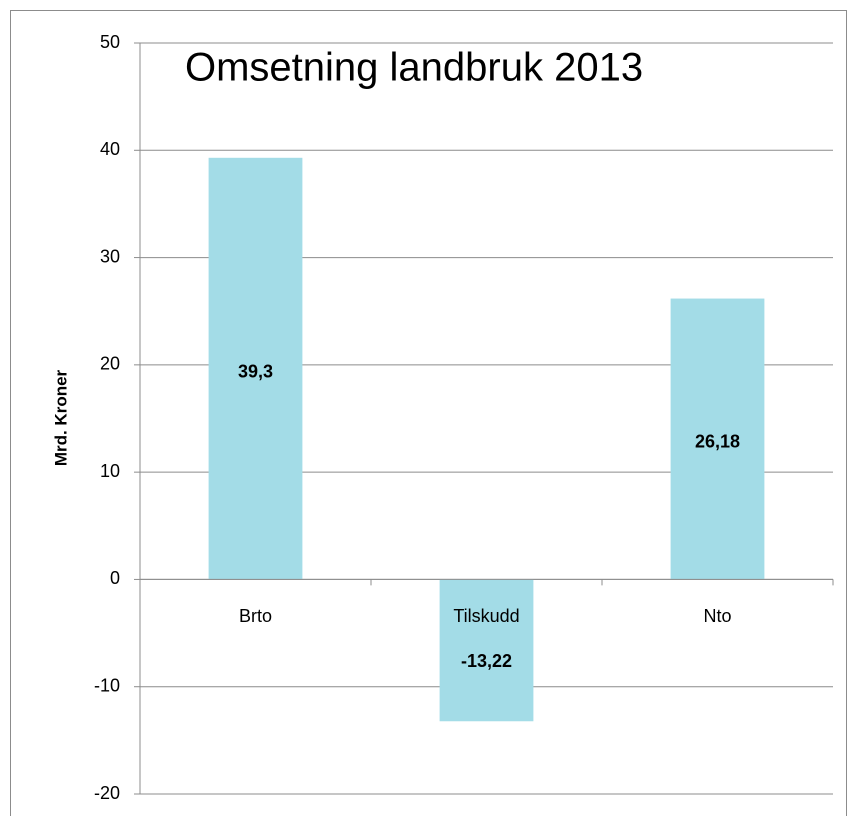 The width and height of the screenshot is (857, 816). What do you see at coordinates (486, 661) in the screenshot?
I see `data-label: -13,22` at bounding box center [486, 661].